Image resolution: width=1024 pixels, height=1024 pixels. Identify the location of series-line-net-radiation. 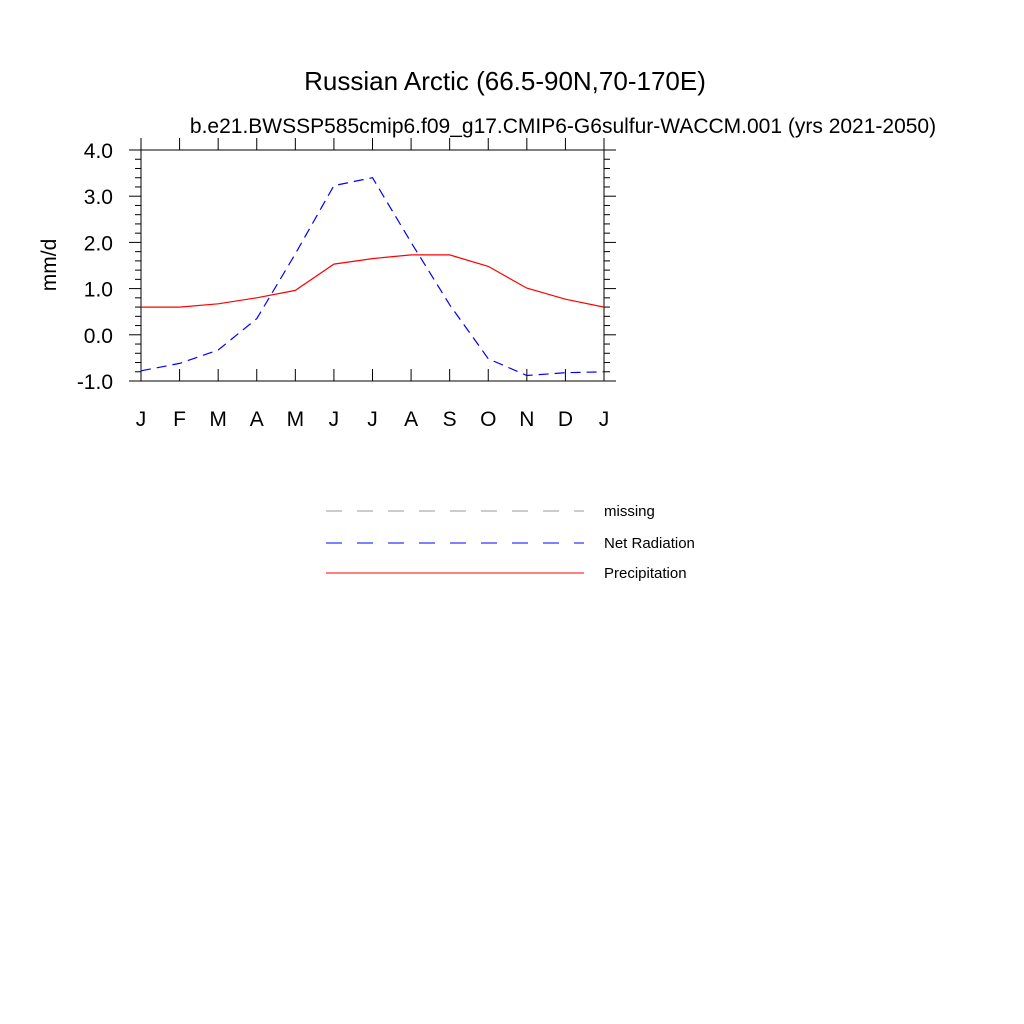
(372, 277).